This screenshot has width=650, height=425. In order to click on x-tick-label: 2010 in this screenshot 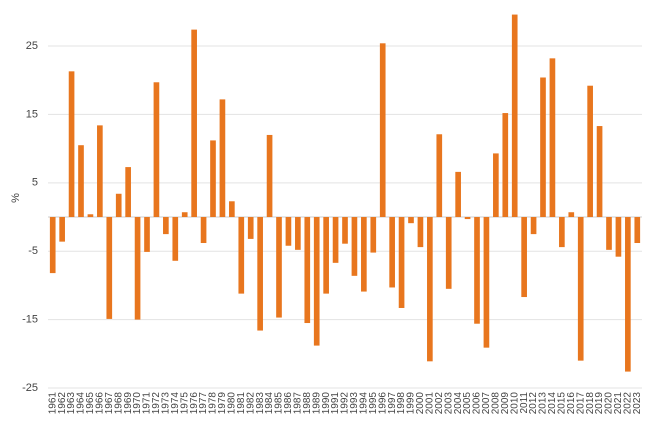, I will do `click(514, 403)`.